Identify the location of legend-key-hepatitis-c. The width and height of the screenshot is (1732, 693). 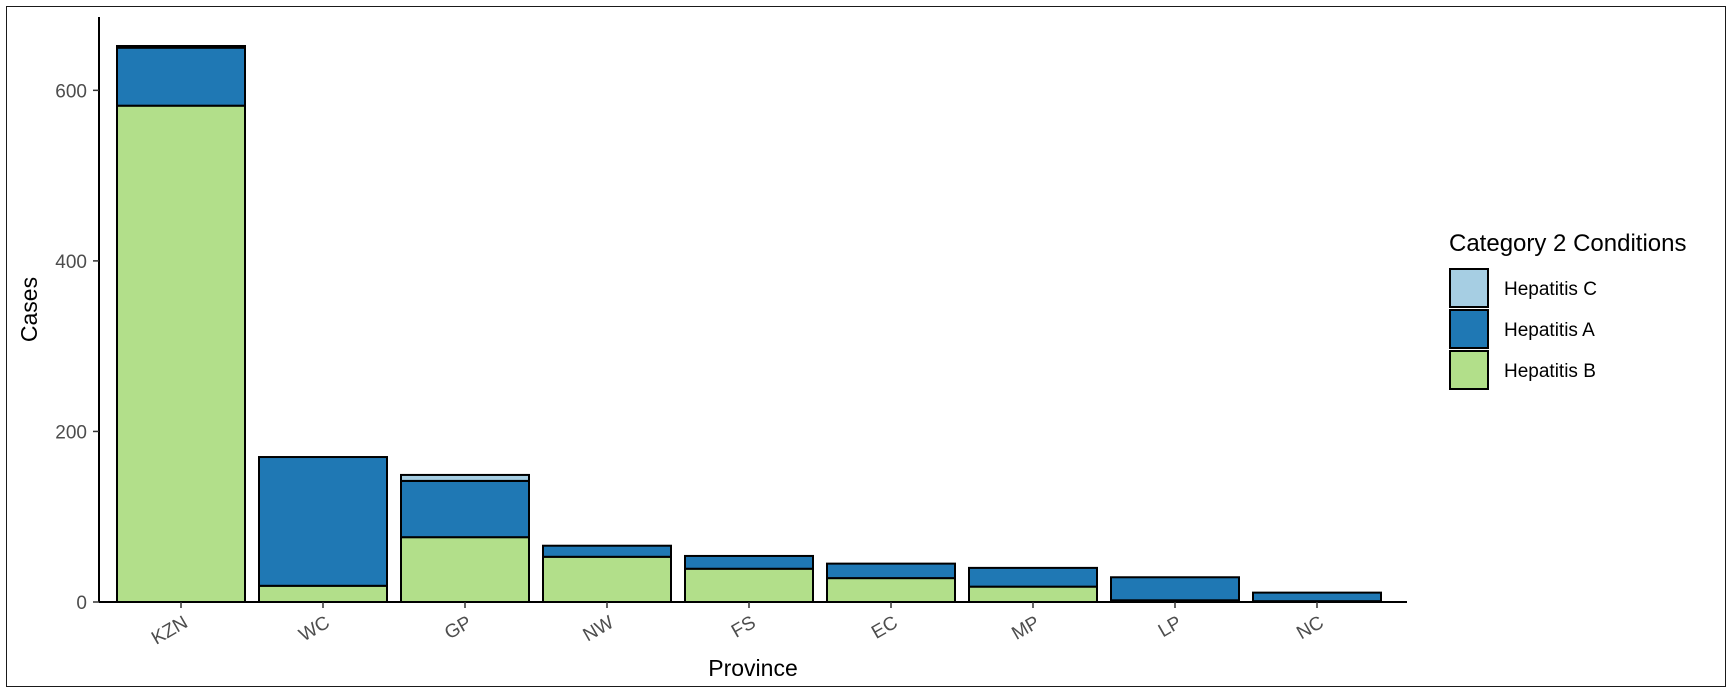
(1469, 288).